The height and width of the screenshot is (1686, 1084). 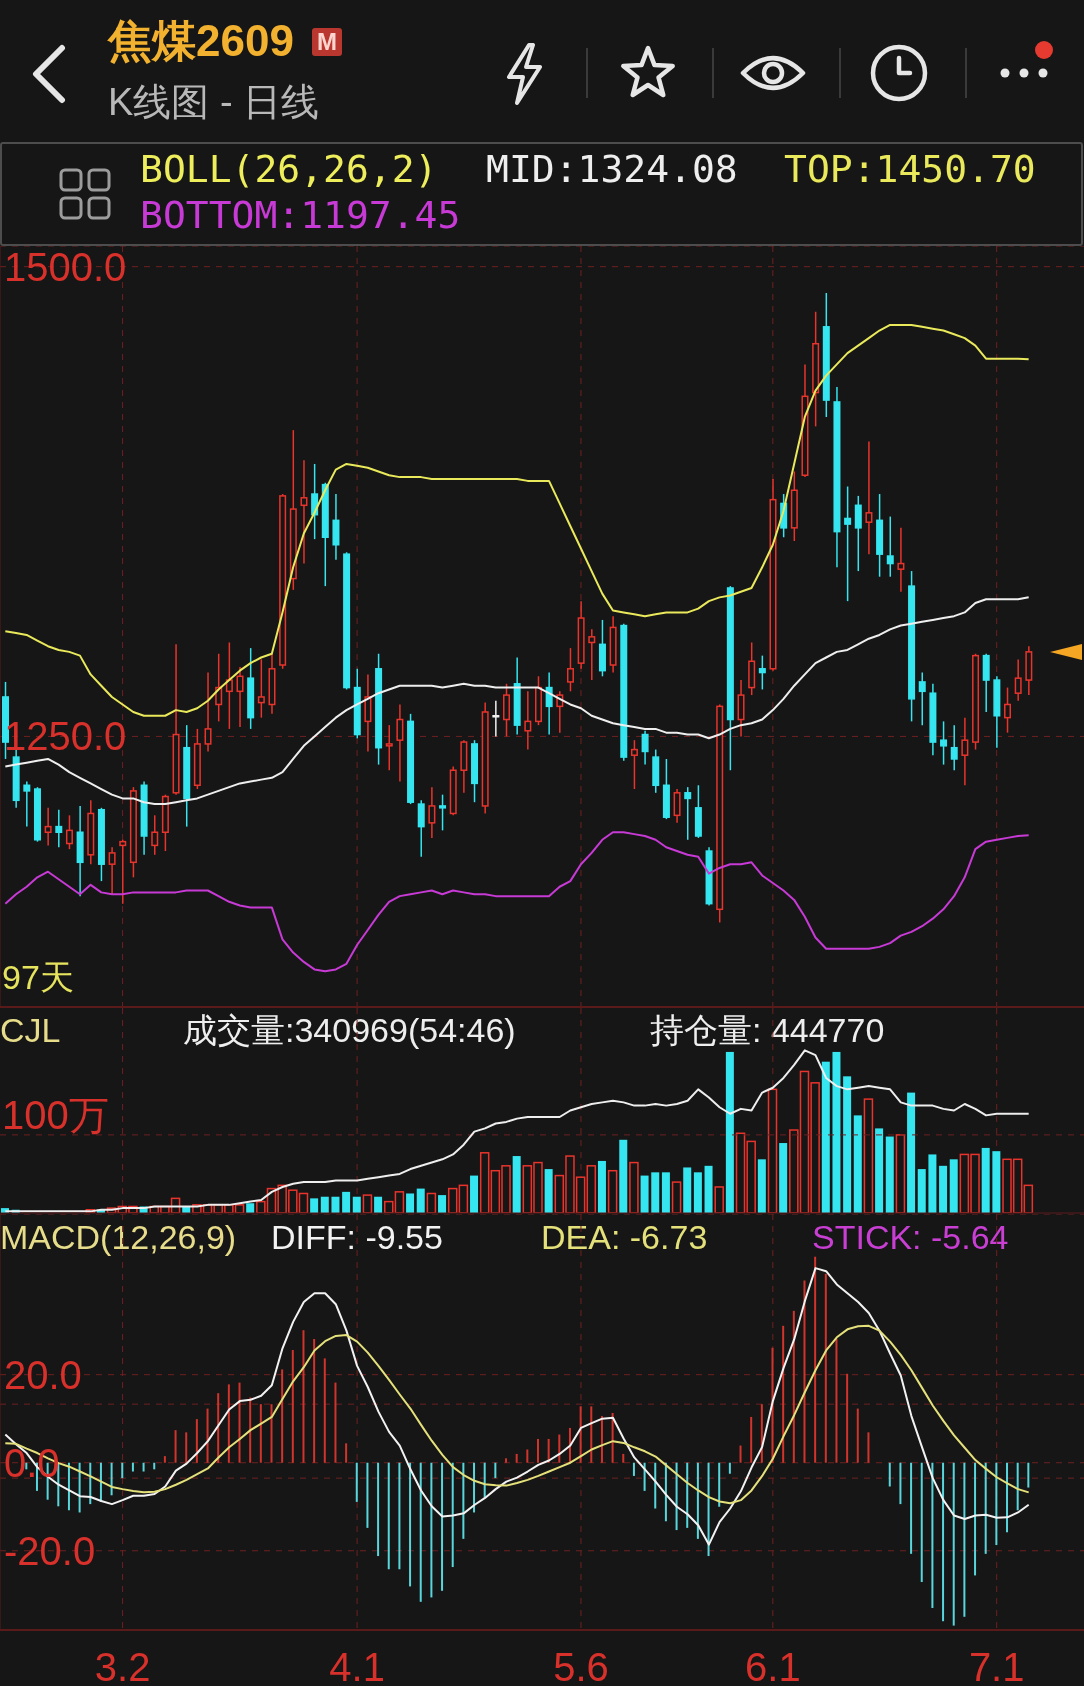 I want to click on x-tick-label: 3.2, so click(x=122, y=1665).